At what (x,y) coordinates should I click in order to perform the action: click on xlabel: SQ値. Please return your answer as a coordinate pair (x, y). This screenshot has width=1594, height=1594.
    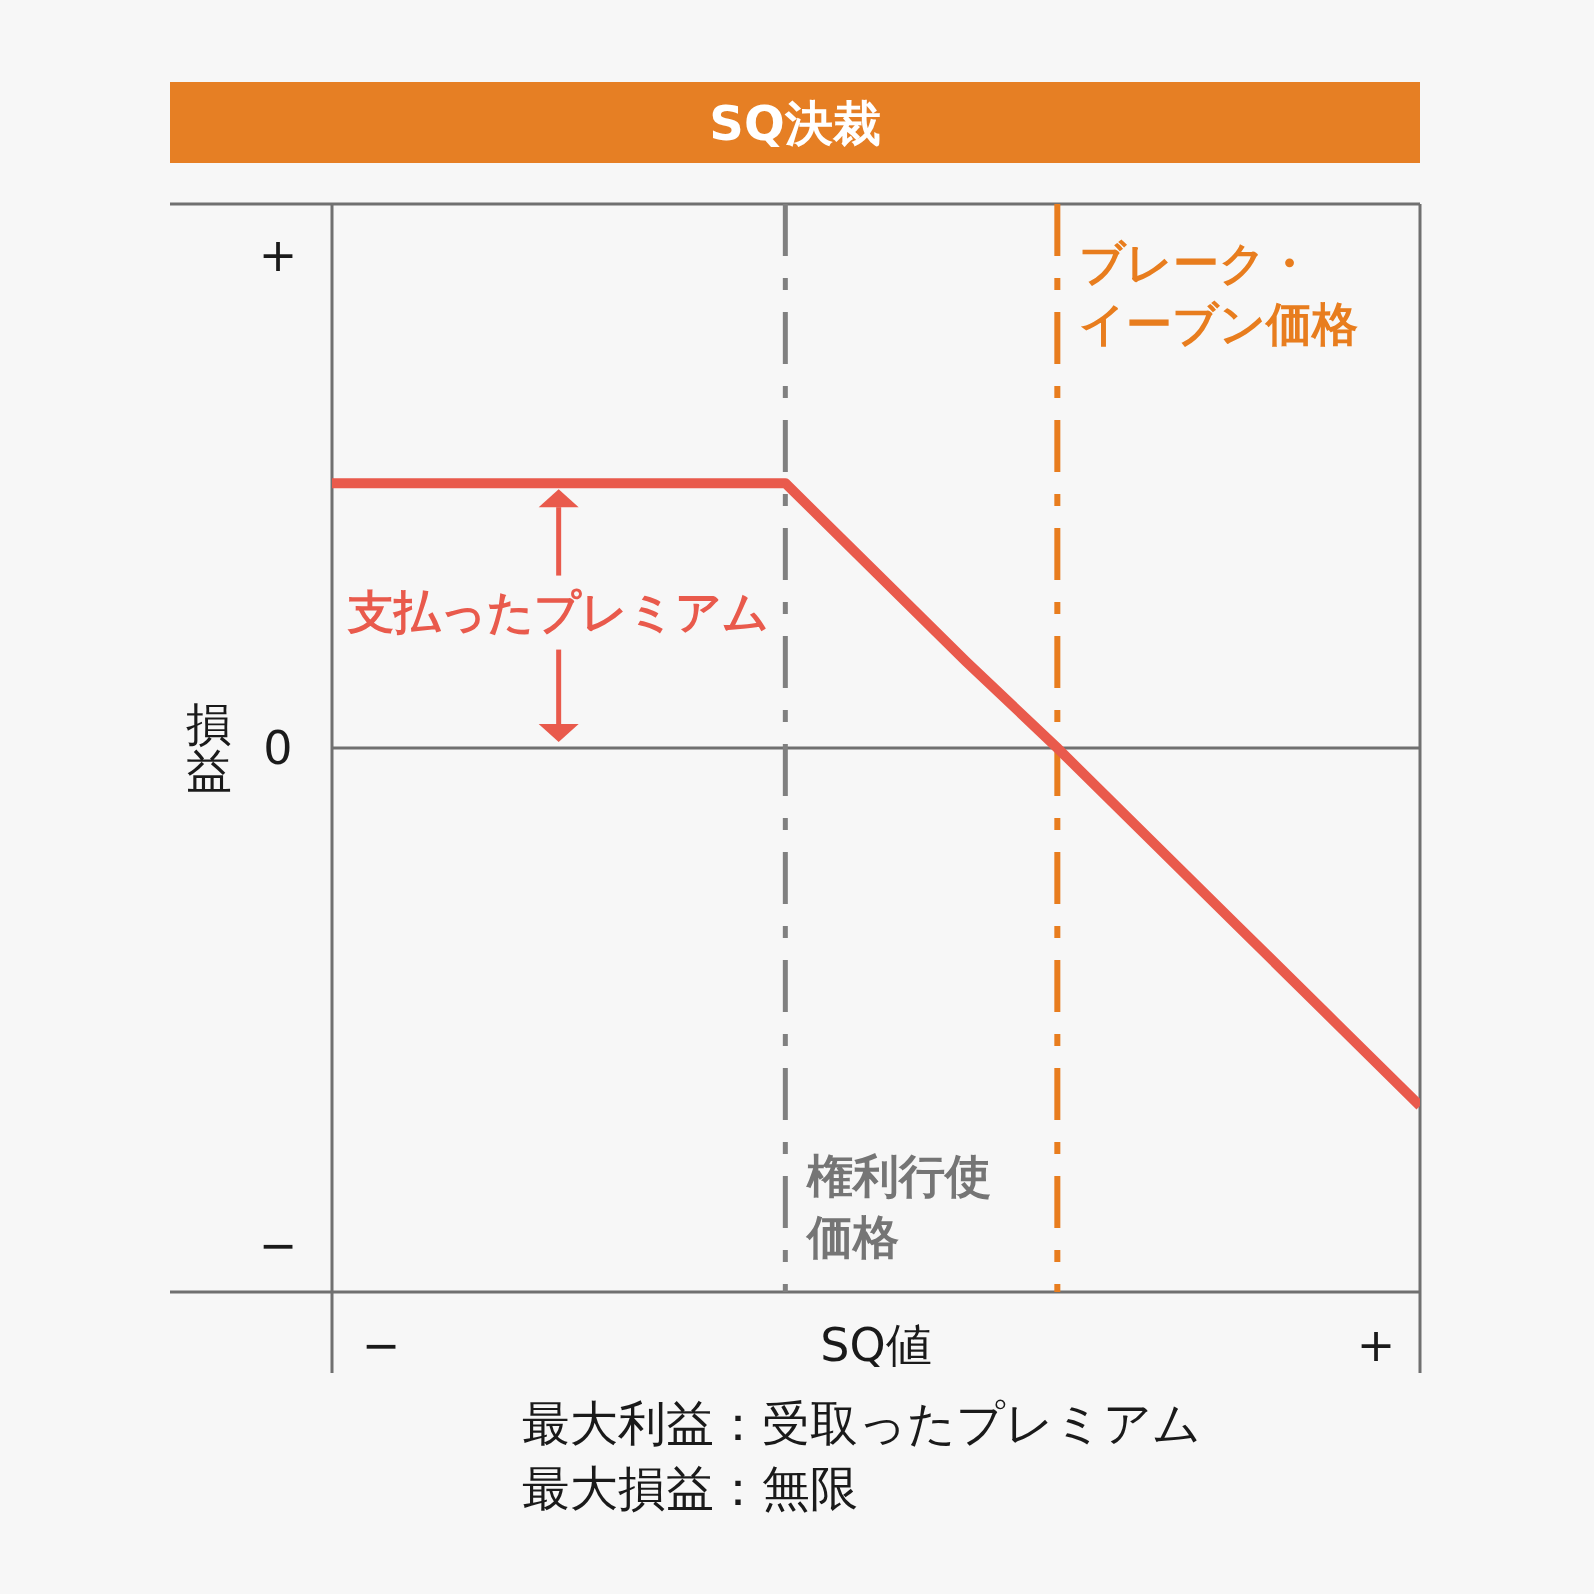
    Looking at the image, I should click on (876, 1345).